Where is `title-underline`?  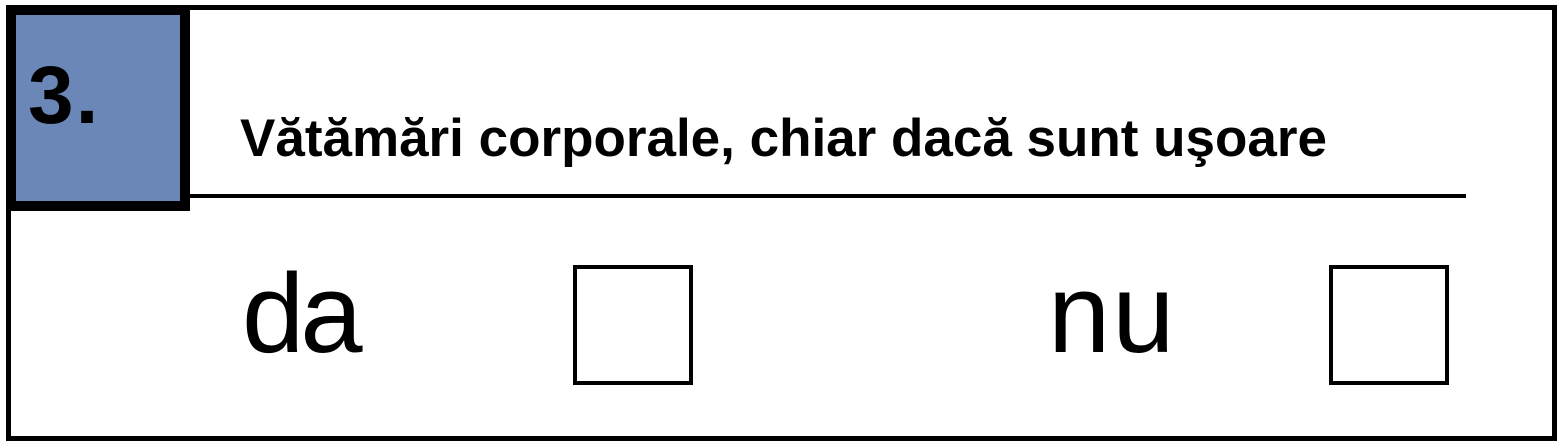
title-underline is located at coordinates (824, 196).